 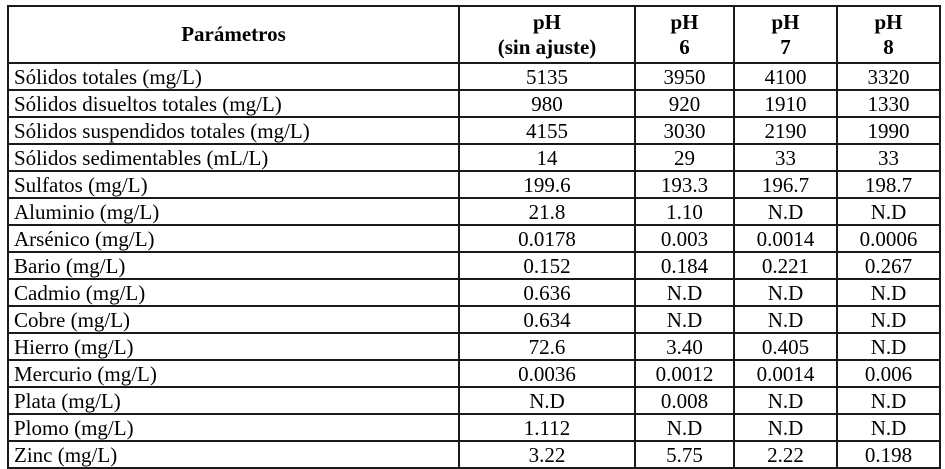 I want to click on parameter-name-cell: Plomo (mg/L), so click(x=233, y=427).